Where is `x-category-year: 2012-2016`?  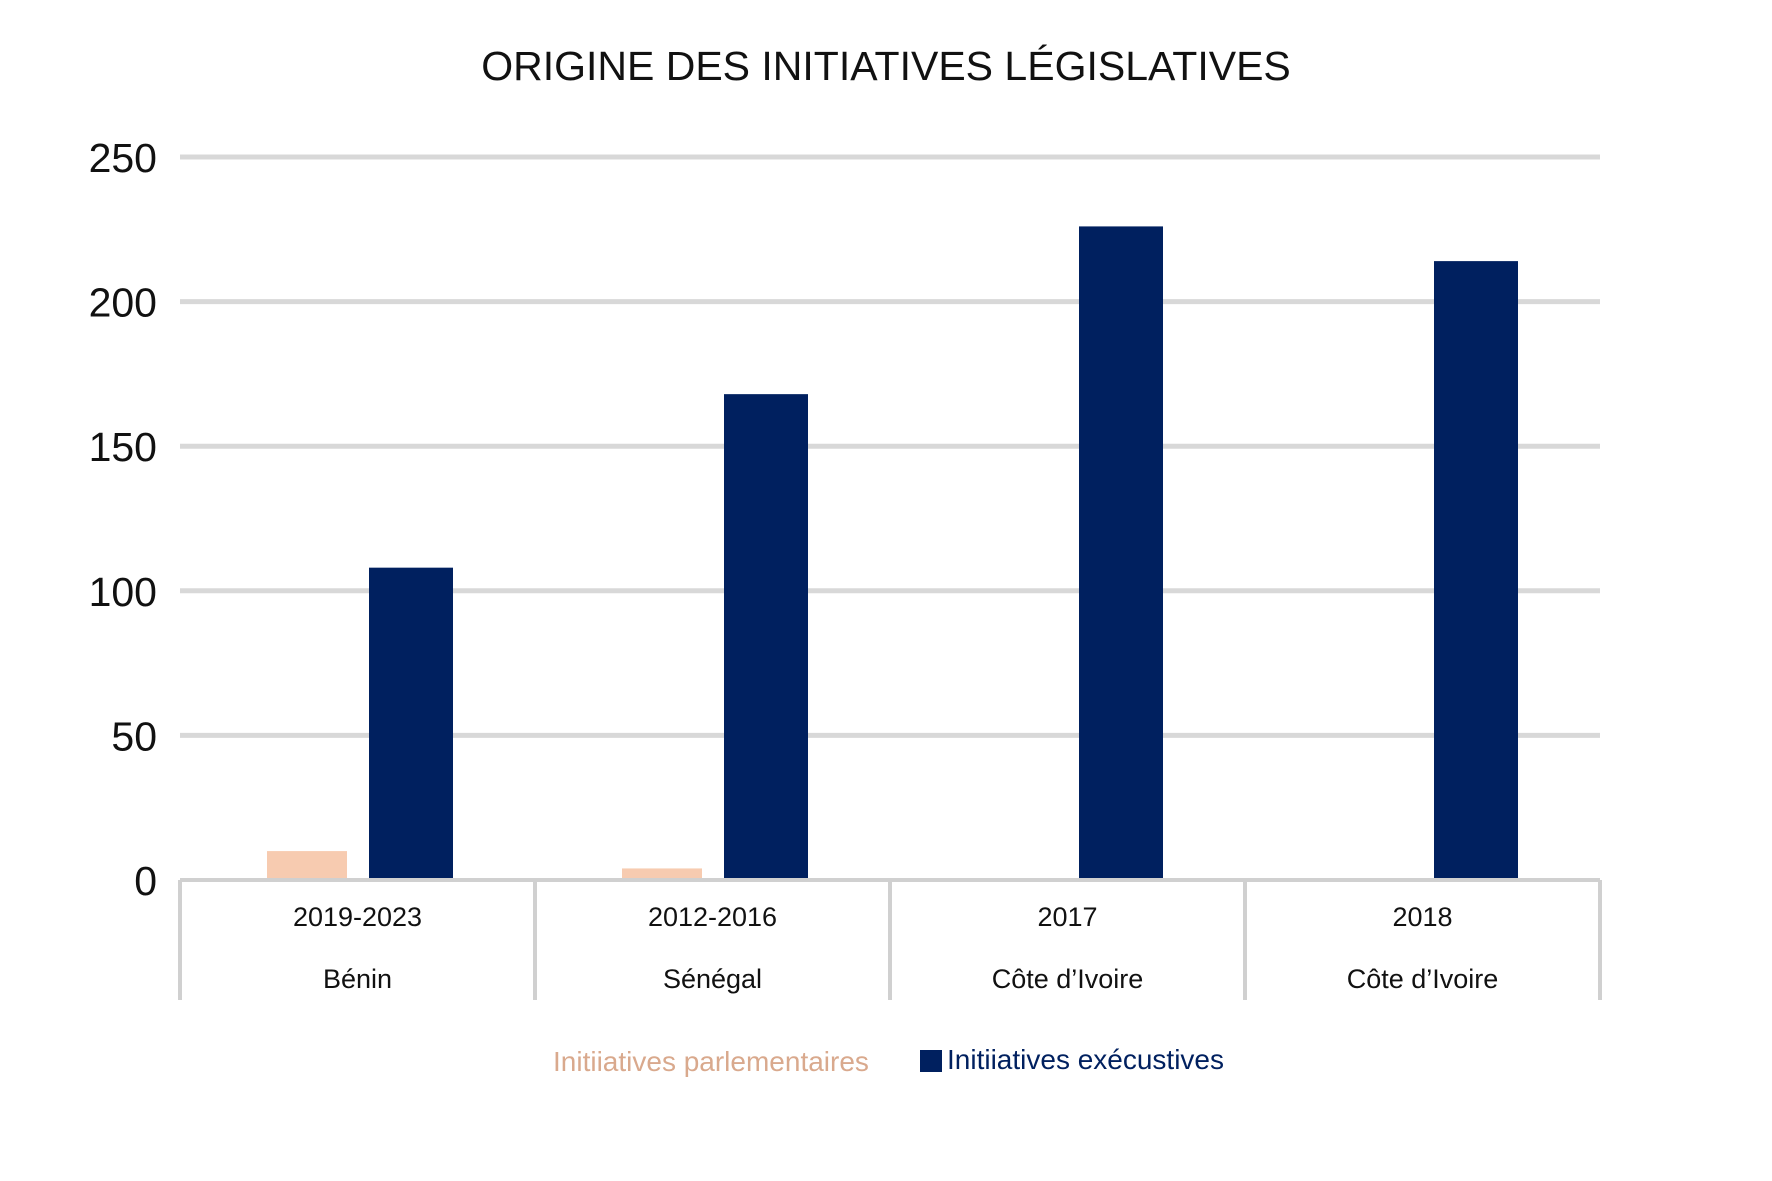
x-category-year: 2012-2016 is located at coordinates (712, 917).